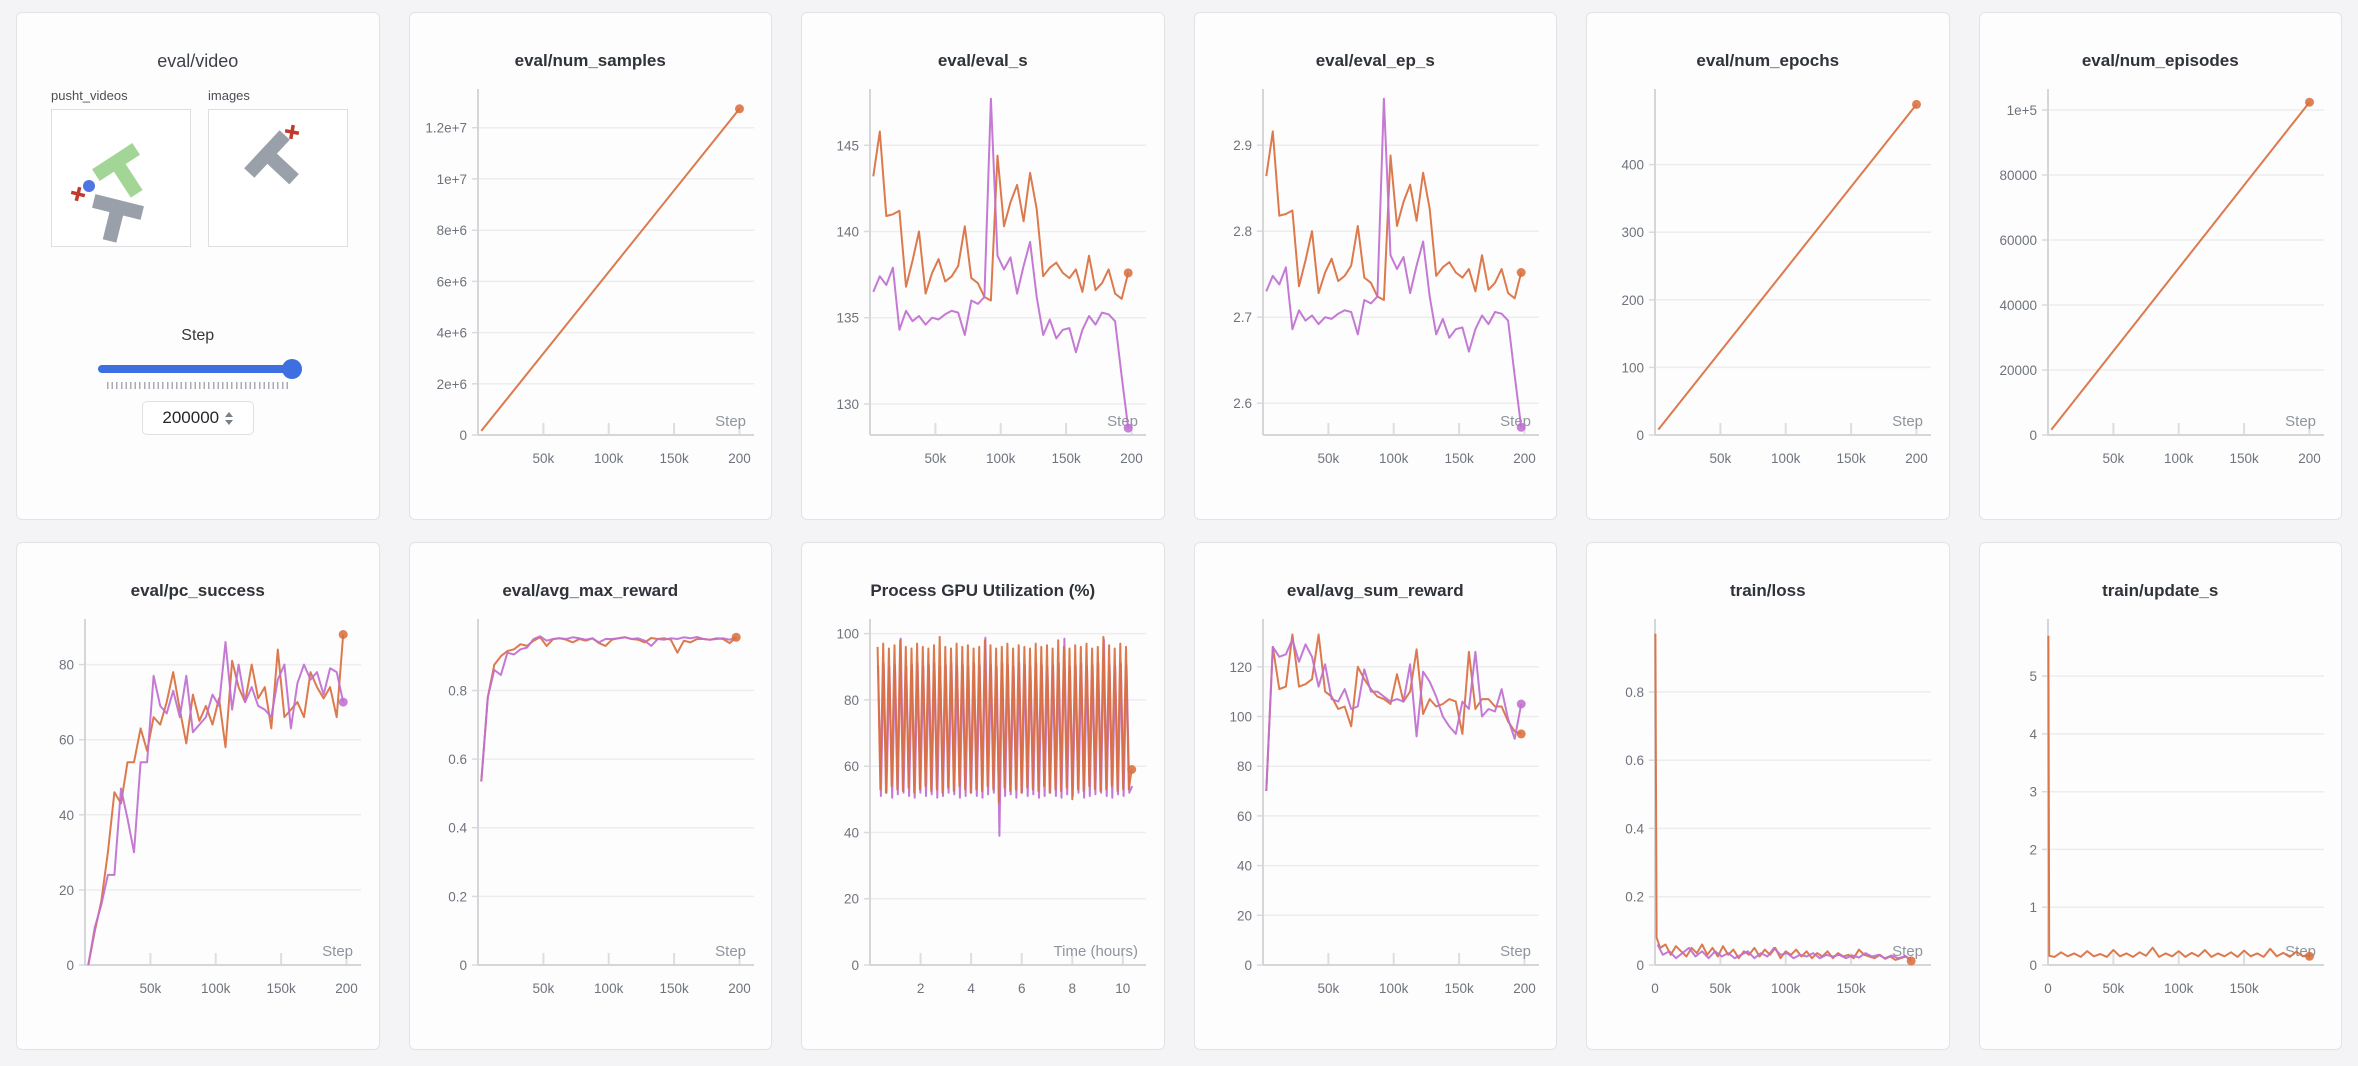 This screenshot has width=2358, height=1066. I want to click on slider-track, so click(197, 369).